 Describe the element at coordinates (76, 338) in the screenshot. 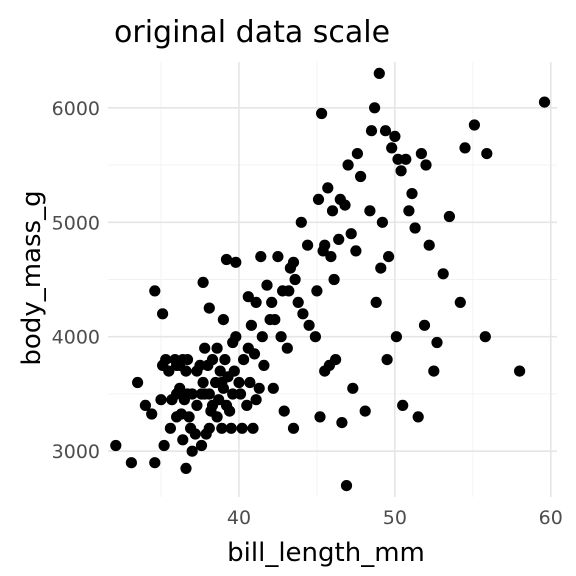

I see `y-tick-label: 4000` at that location.